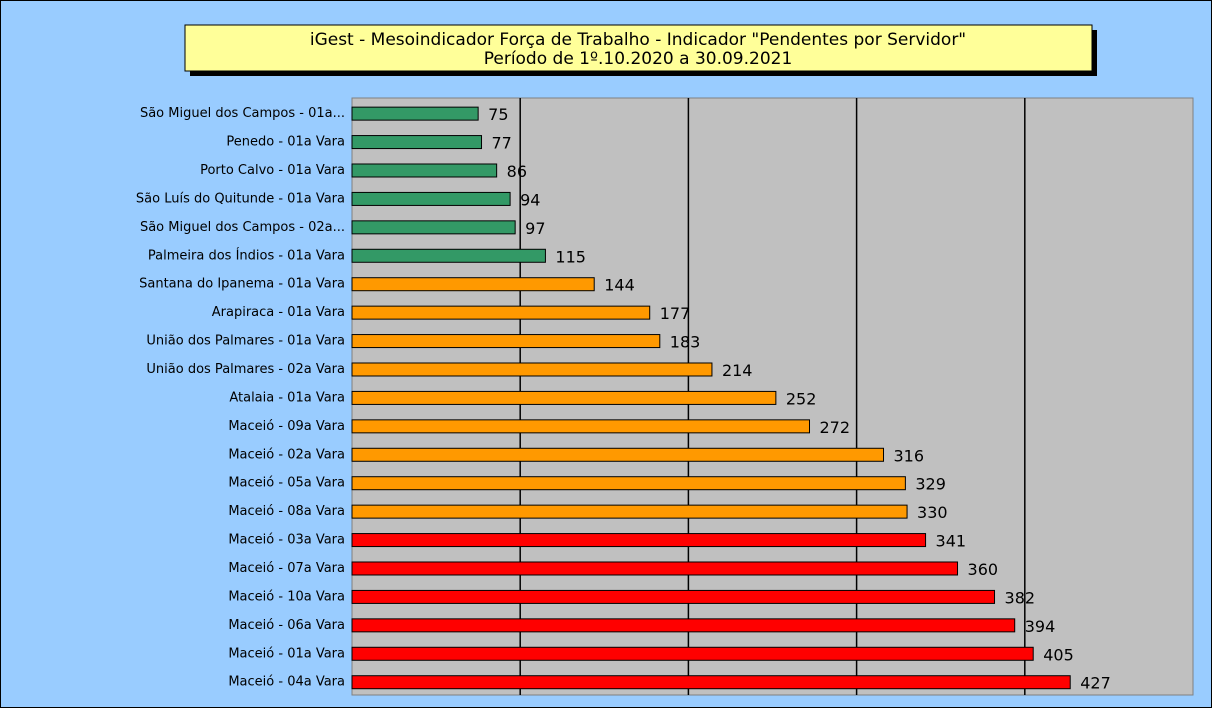  Describe the element at coordinates (245, 341) in the screenshot. I see `y-tick-label: União dos Palmares - 01a Vara` at that location.